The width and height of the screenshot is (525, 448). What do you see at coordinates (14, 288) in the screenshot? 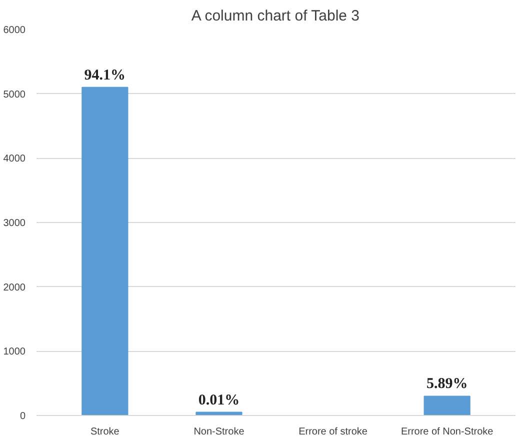
I see `y-tick-label: 2000` at bounding box center [14, 288].